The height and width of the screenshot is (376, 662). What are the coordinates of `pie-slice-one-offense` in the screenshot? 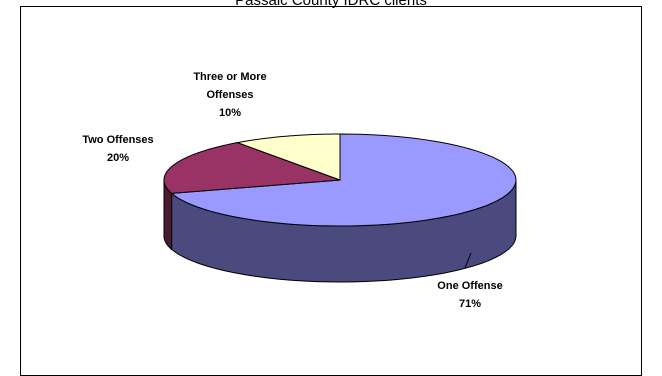 It's located at (343, 180).